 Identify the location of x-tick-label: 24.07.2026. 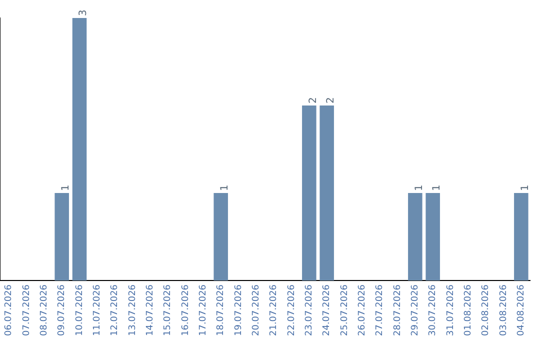
(327, 310).